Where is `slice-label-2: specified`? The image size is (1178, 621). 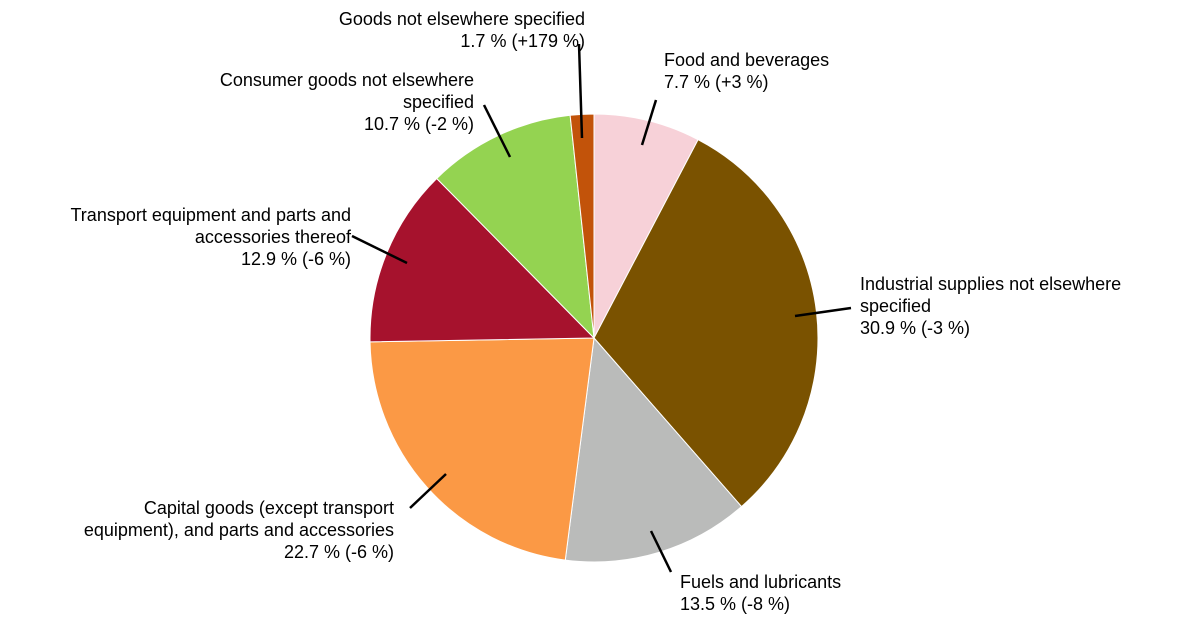 slice-label-2: specified is located at coordinates (895, 306).